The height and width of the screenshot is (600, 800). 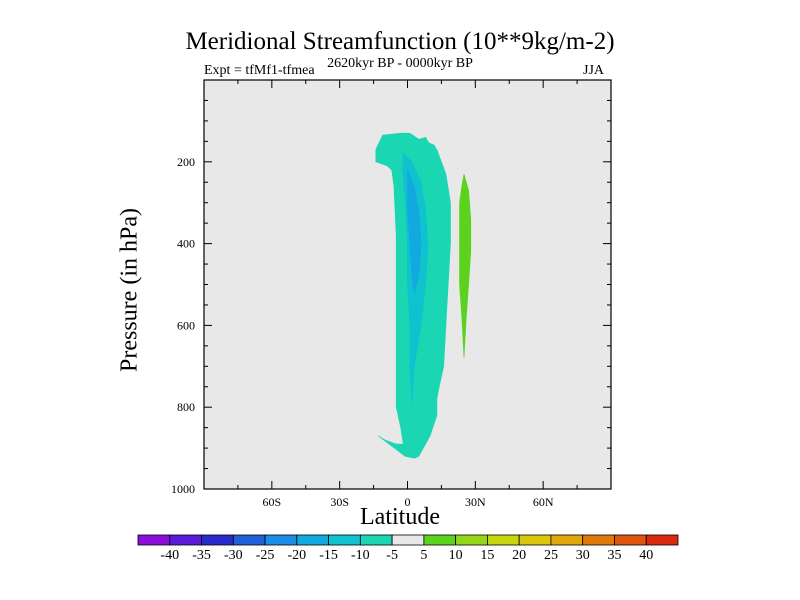 What do you see at coordinates (259, 70) in the screenshot?
I see `experiment-label: Expt = tfMf1-tfmea` at bounding box center [259, 70].